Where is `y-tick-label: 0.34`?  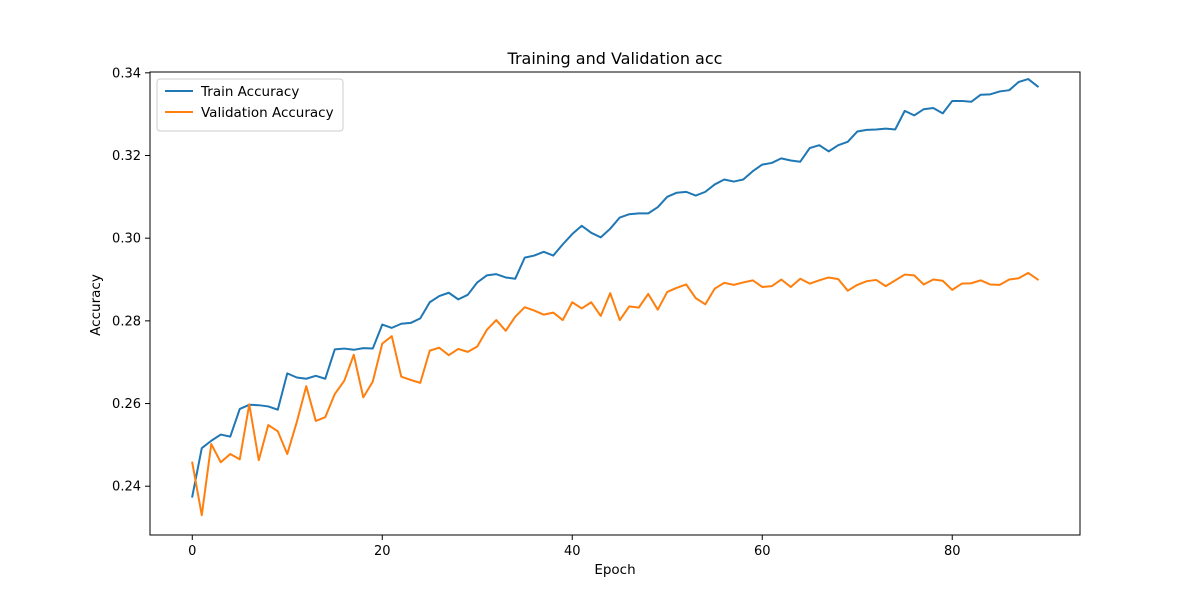 y-tick-label: 0.34 is located at coordinates (126, 73).